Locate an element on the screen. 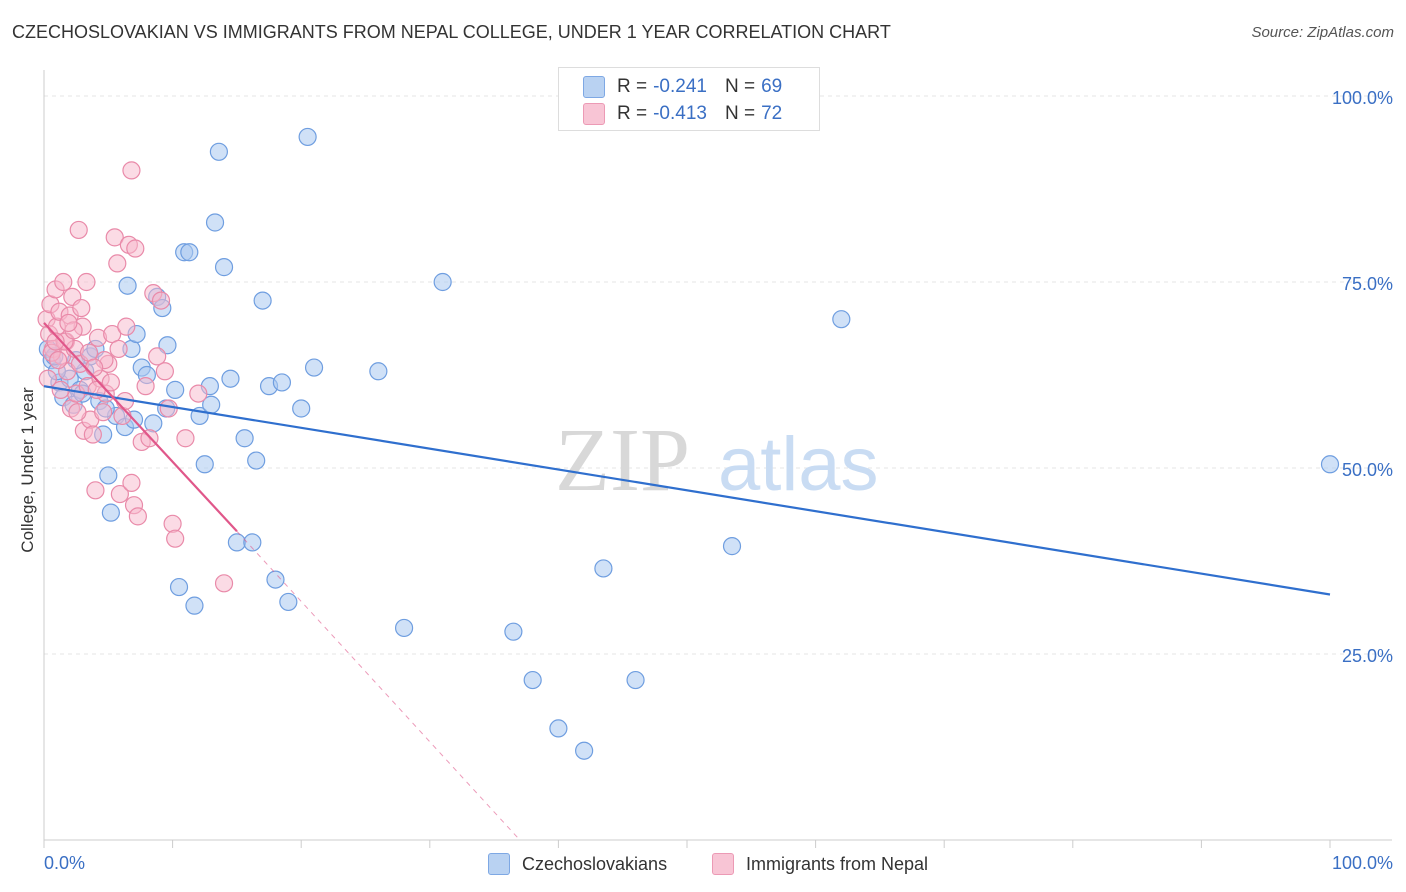 The image size is (1406, 892). y-tick-label: 100.0% is located at coordinates (1362, 98).